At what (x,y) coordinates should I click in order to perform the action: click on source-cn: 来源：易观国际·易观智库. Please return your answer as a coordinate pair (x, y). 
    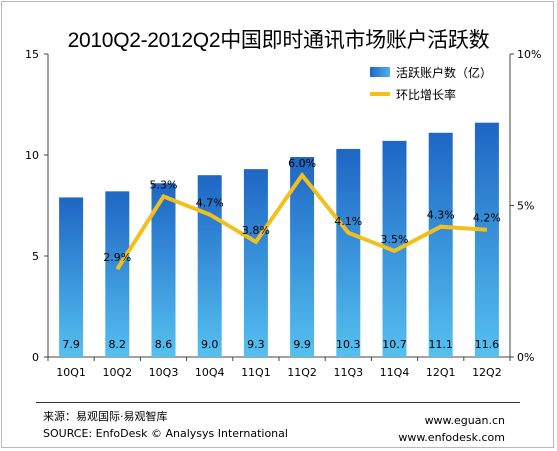
    Looking at the image, I should click on (105, 416).